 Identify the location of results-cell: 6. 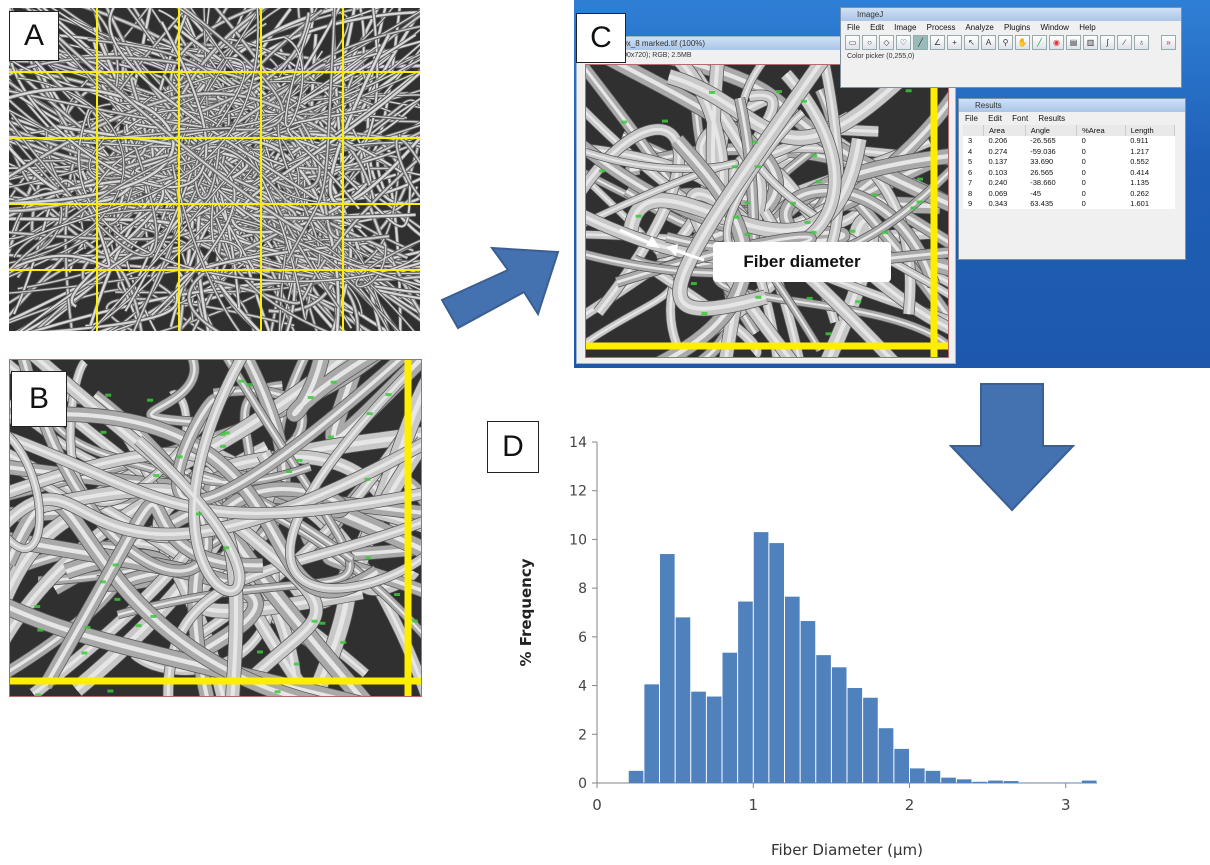
(970, 172).